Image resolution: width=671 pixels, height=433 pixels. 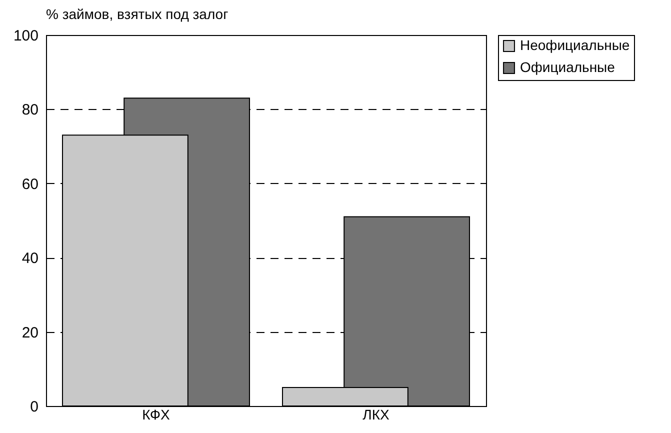 What do you see at coordinates (137, 14) in the screenshot?
I see `y-axis-title: % займов, взятых под залог` at bounding box center [137, 14].